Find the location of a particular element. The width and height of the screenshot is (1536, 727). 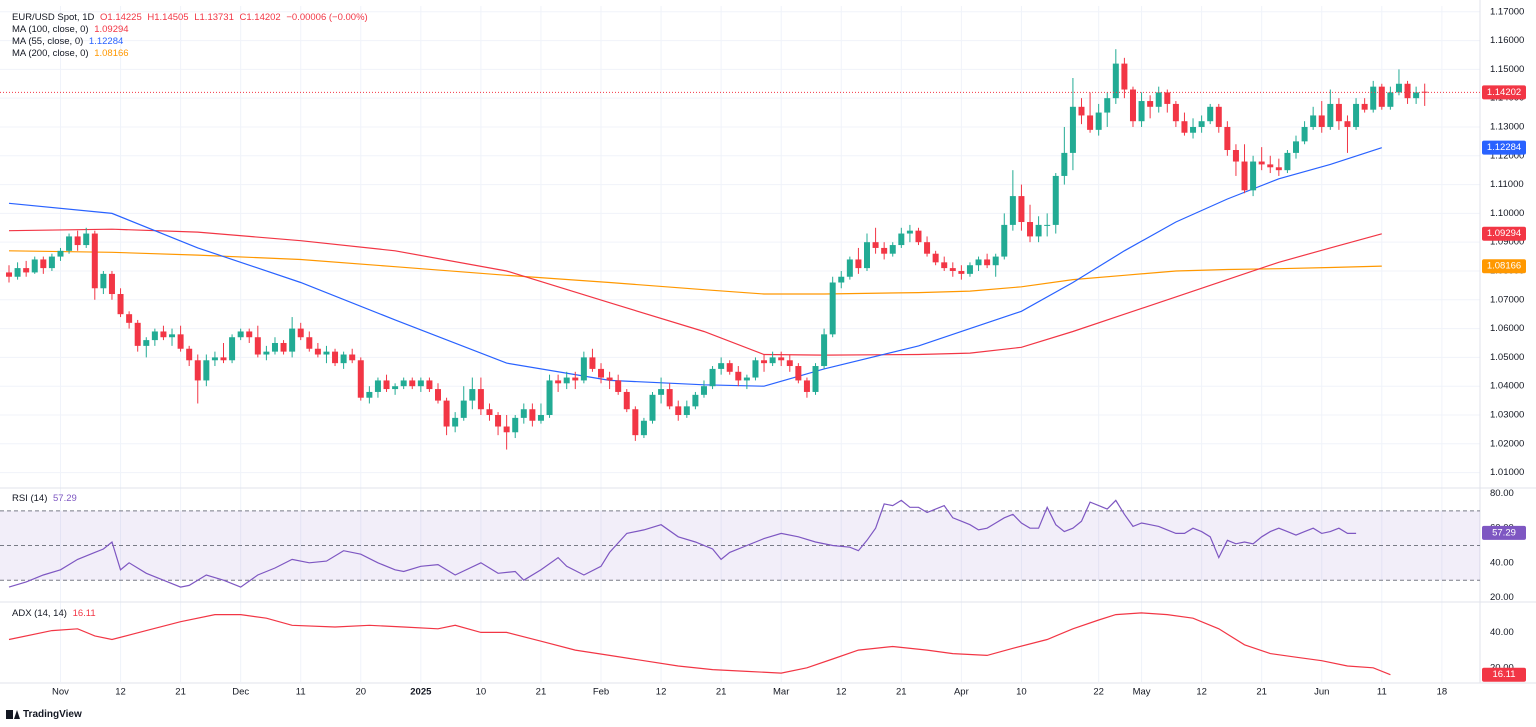

ma55-legend: MA (55, close, 0) 1.12284 is located at coordinates (190, 42).